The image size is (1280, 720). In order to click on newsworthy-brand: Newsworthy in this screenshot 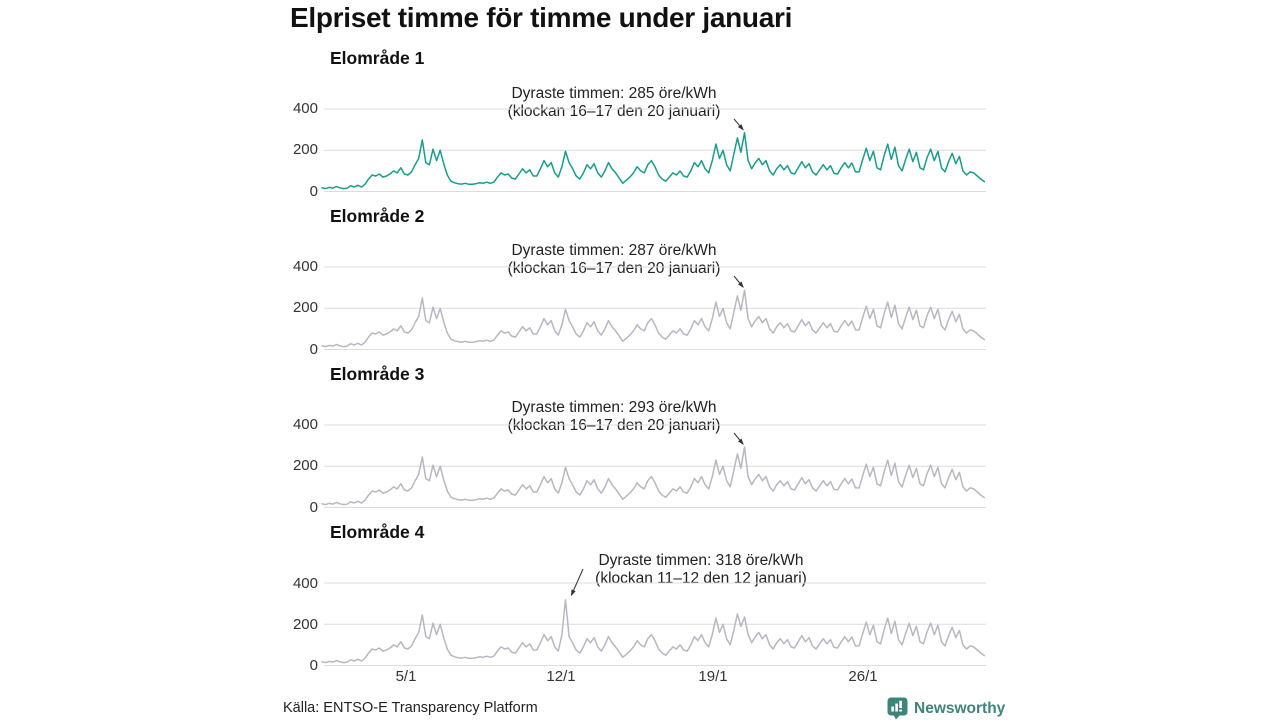, I will do `click(946, 708)`.